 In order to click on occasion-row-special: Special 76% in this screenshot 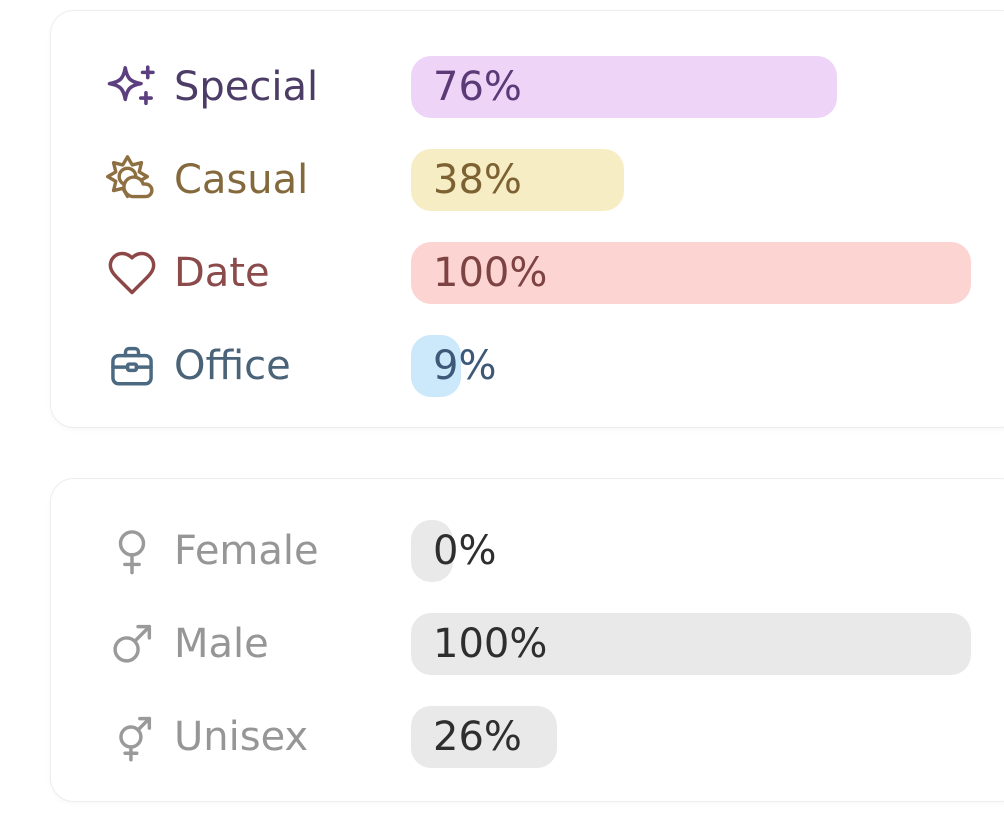, I will do `click(527, 87)`.